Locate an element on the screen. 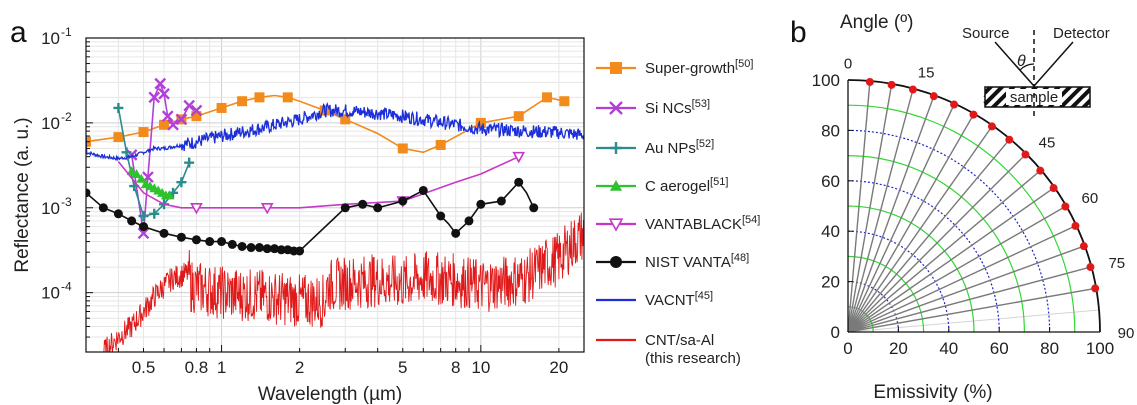  x-tick-label: 0 is located at coordinates (847, 348).